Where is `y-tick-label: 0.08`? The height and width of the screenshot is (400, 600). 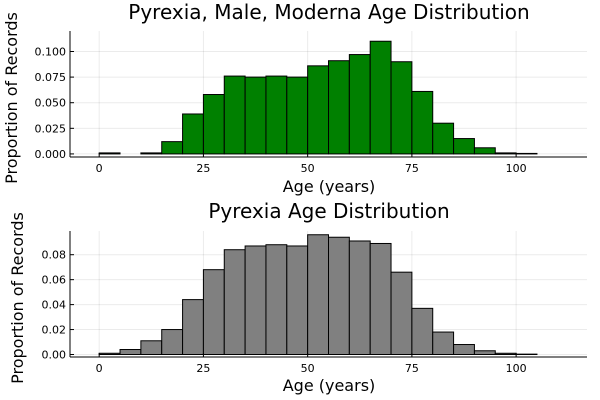
y-tick-label: 0.08 is located at coordinates (54, 255).